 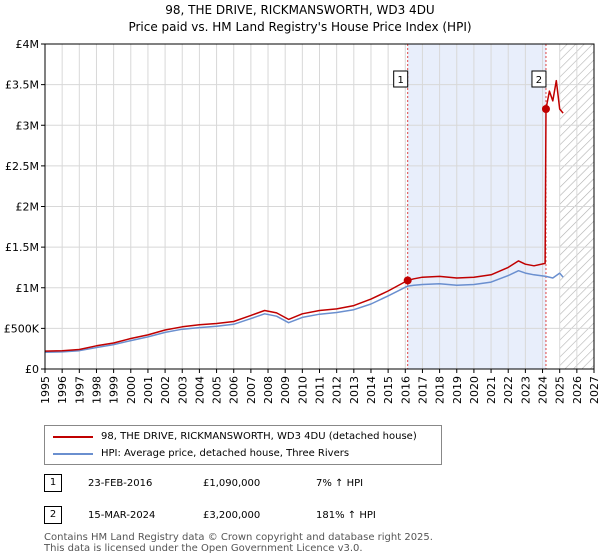 What do you see at coordinates (199, 390) in the screenshot?
I see `x-tick-label: 2004` at bounding box center [199, 390].